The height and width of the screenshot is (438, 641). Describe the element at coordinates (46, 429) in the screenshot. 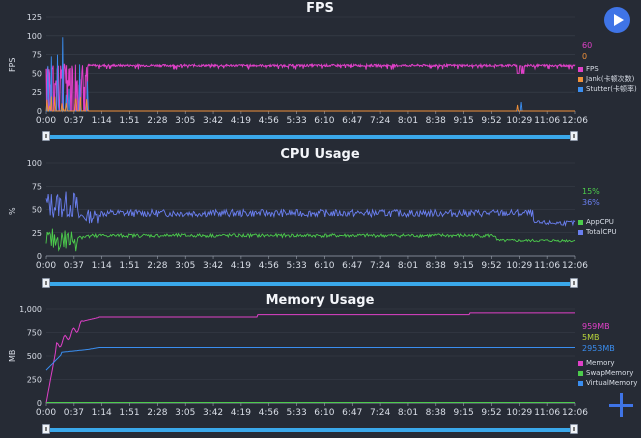

I see `memory-slider-start-handle` at that location.